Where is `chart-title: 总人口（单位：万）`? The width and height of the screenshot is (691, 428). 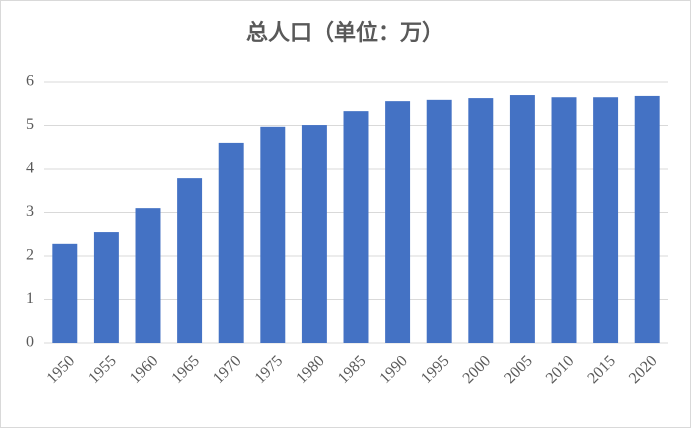
chart-title: 总人口（单位：万） is located at coordinates (345, 32).